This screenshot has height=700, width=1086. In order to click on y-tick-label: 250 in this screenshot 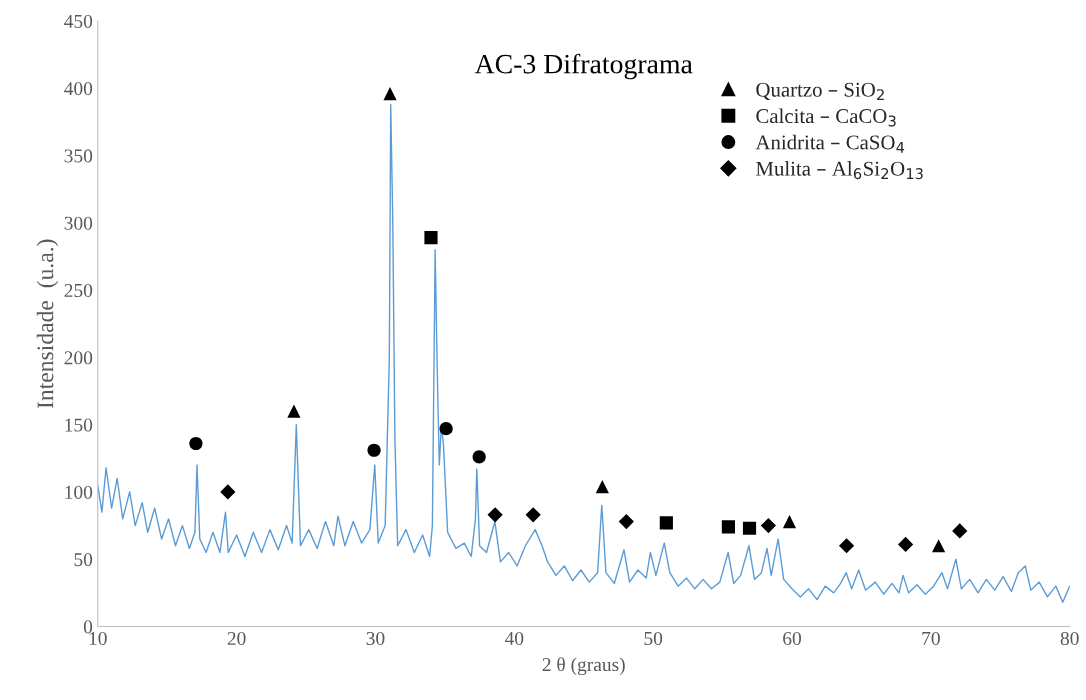, I will do `click(78, 290)`.